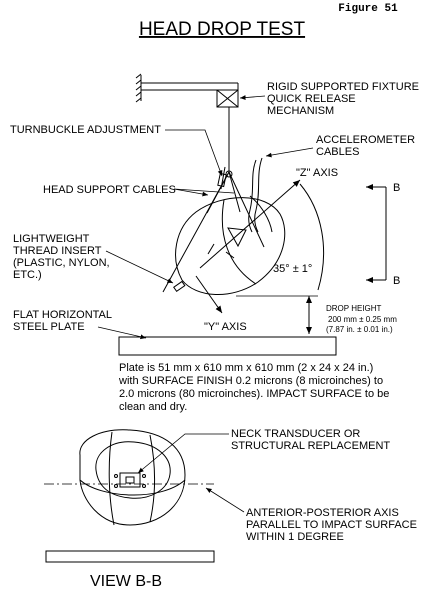 The width and height of the screenshot is (445, 593). What do you see at coordinates (57, 251) in the screenshot?
I see `svg-text: THREAD INSERT` at bounding box center [57, 251].